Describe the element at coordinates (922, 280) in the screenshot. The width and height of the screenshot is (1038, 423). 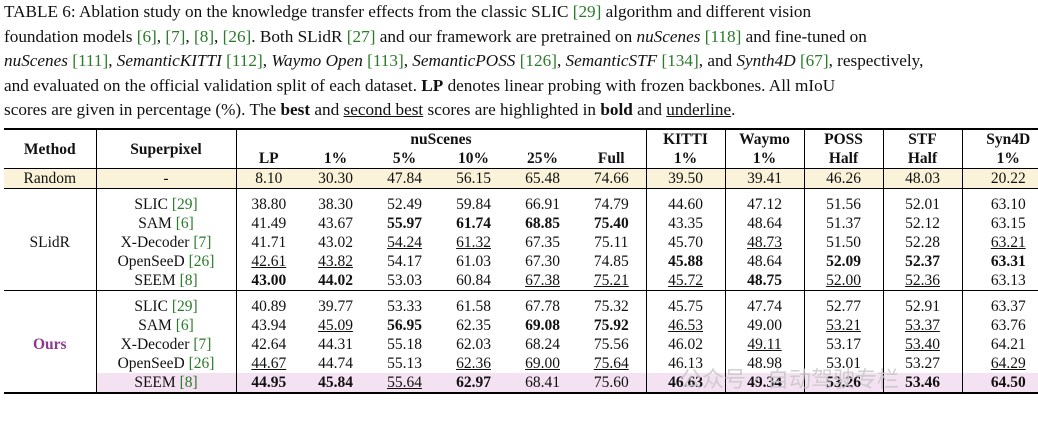
I see `score-value: 52.36` at that location.